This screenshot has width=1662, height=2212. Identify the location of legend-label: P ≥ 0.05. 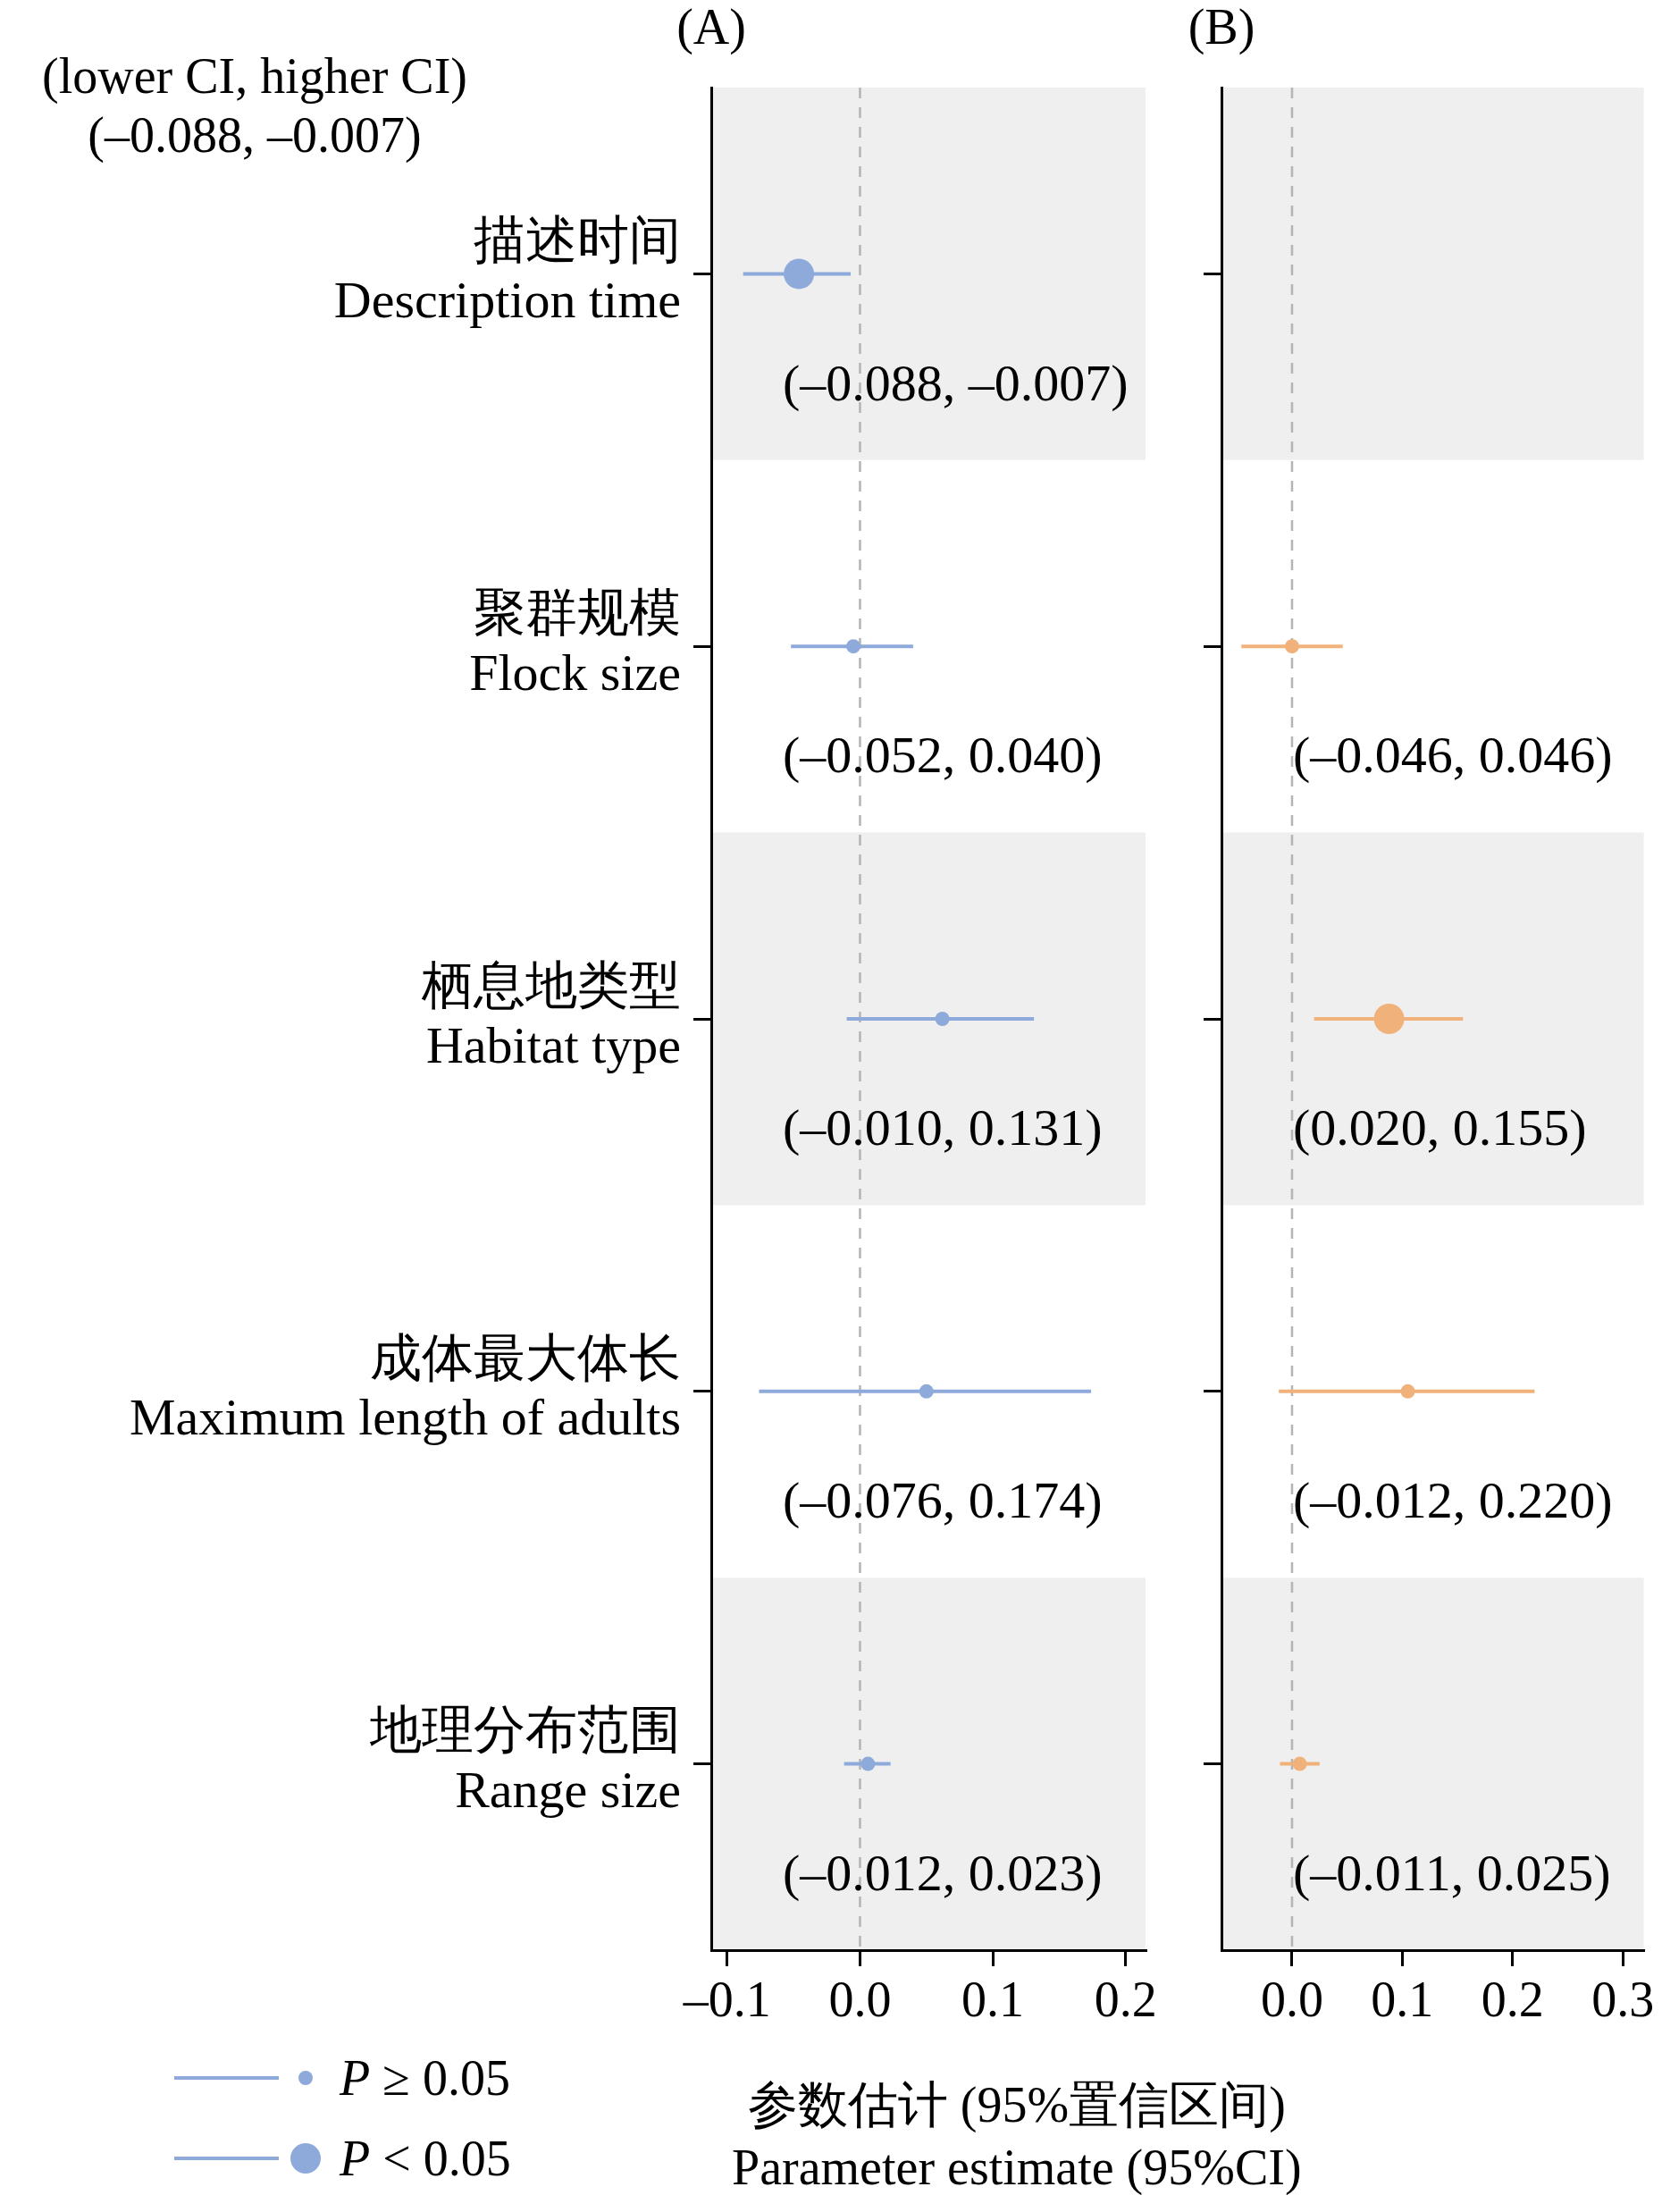
(425, 2078).